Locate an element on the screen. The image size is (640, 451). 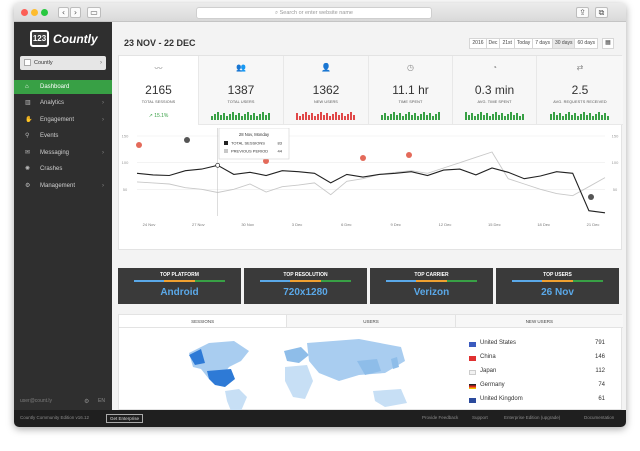
date-btn-30days: 30 days is located at coordinates (563, 43).